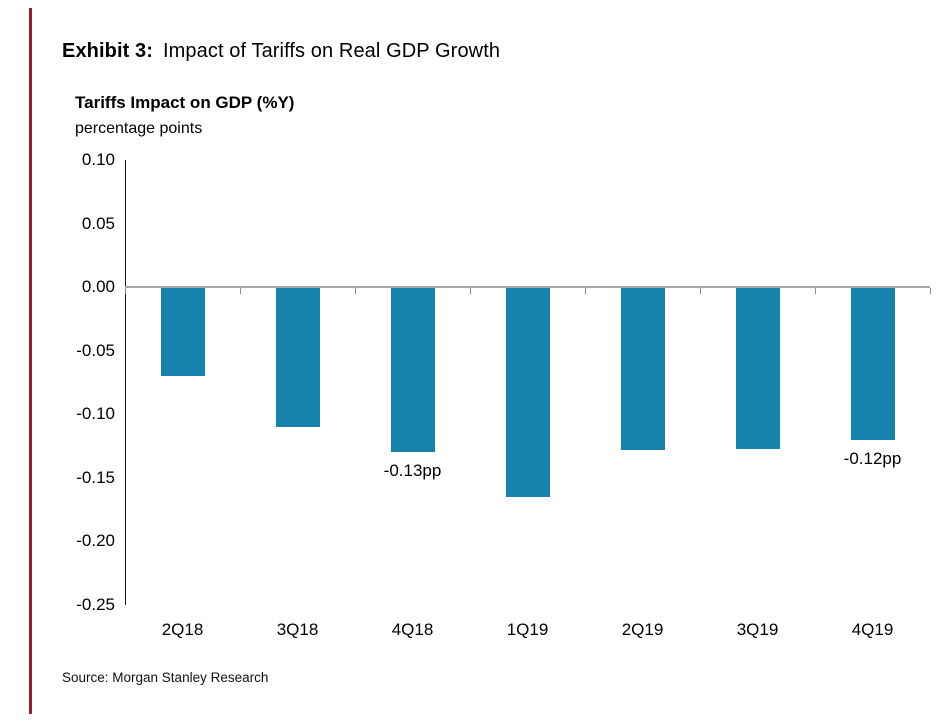 The image size is (946, 722). Describe the element at coordinates (527, 287) in the screenshot. I see `zero-line` at that location.